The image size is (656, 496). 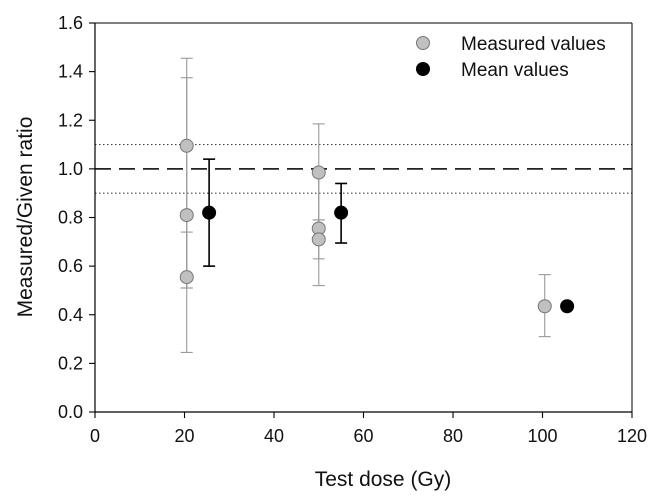 What do you see at coordinates (70, 120) in the screenshot?
I see `y-tick-label: 1.2` at bounding box center [70, 120].